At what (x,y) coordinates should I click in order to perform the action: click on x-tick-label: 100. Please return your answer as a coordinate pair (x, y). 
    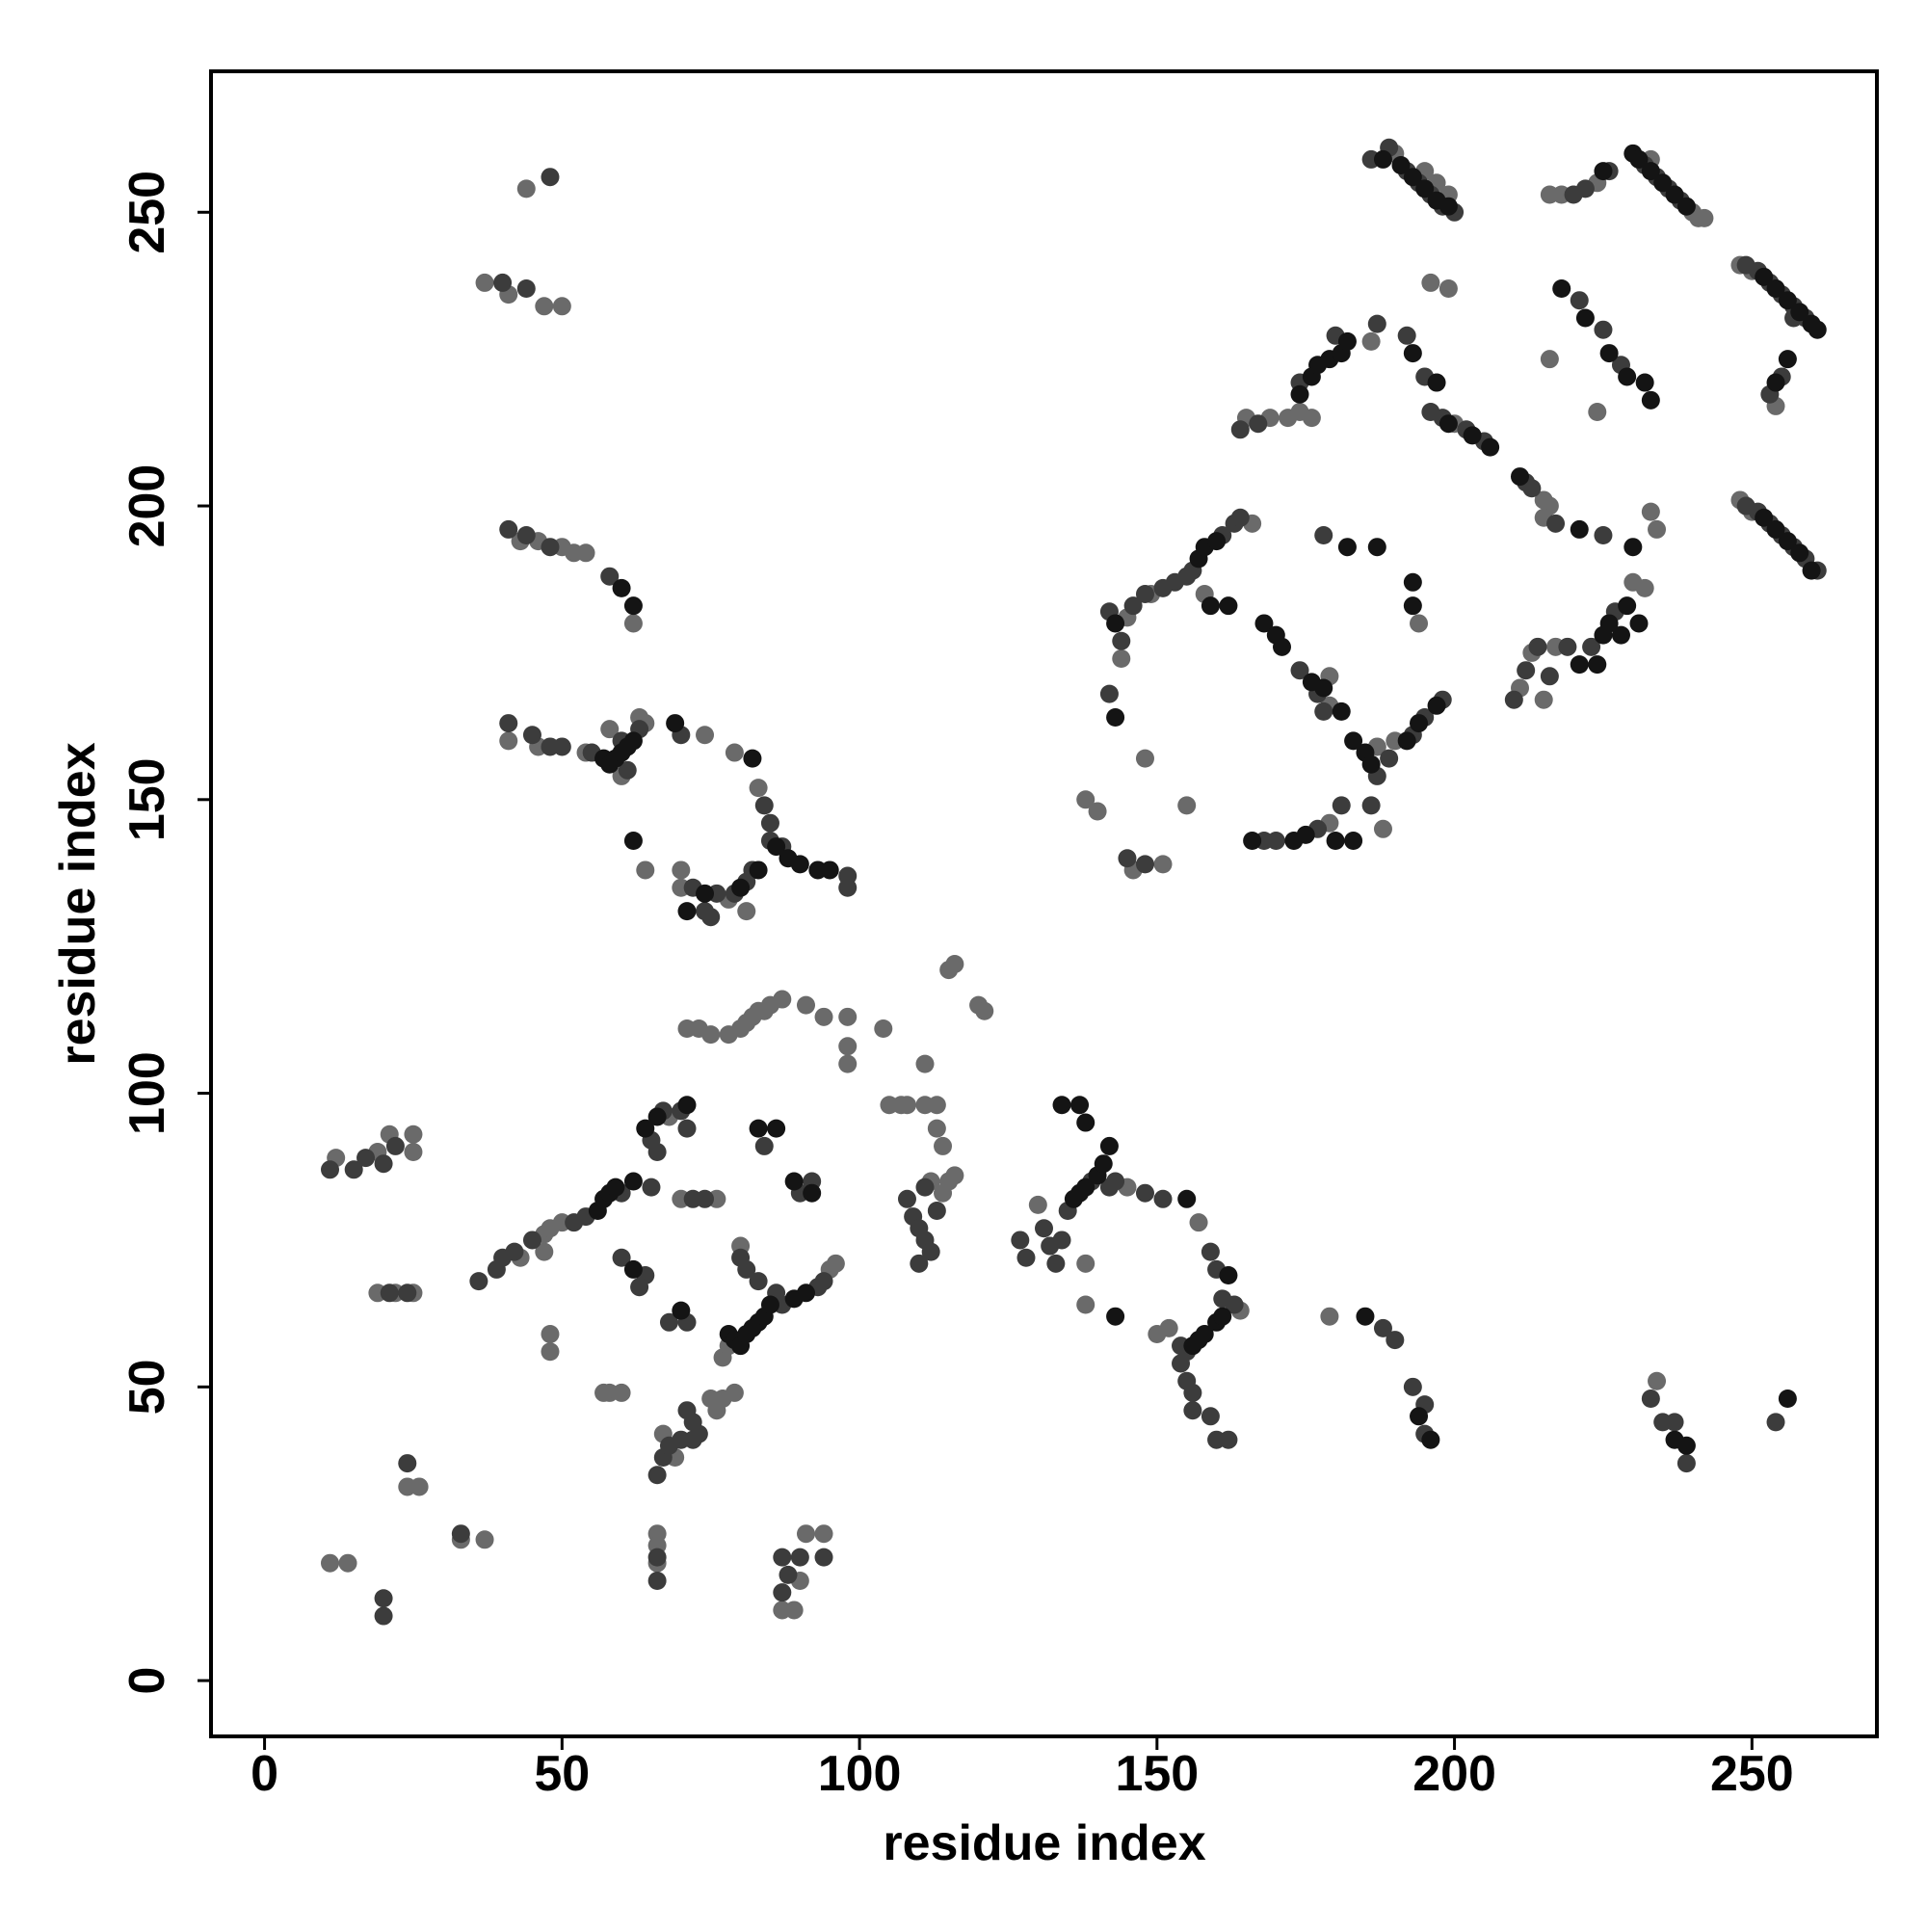
    Looking at the image, I should click on (860, 1774).